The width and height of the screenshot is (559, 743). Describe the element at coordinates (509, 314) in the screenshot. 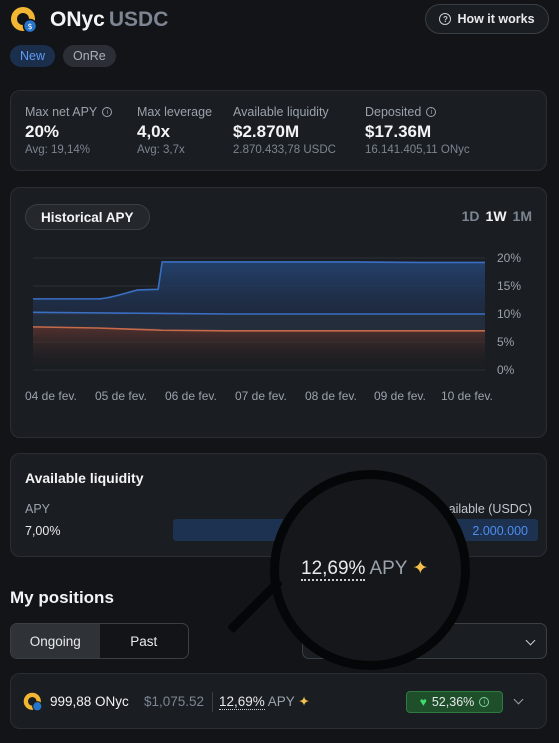

I see `y-tick-label: 10%` at that location.